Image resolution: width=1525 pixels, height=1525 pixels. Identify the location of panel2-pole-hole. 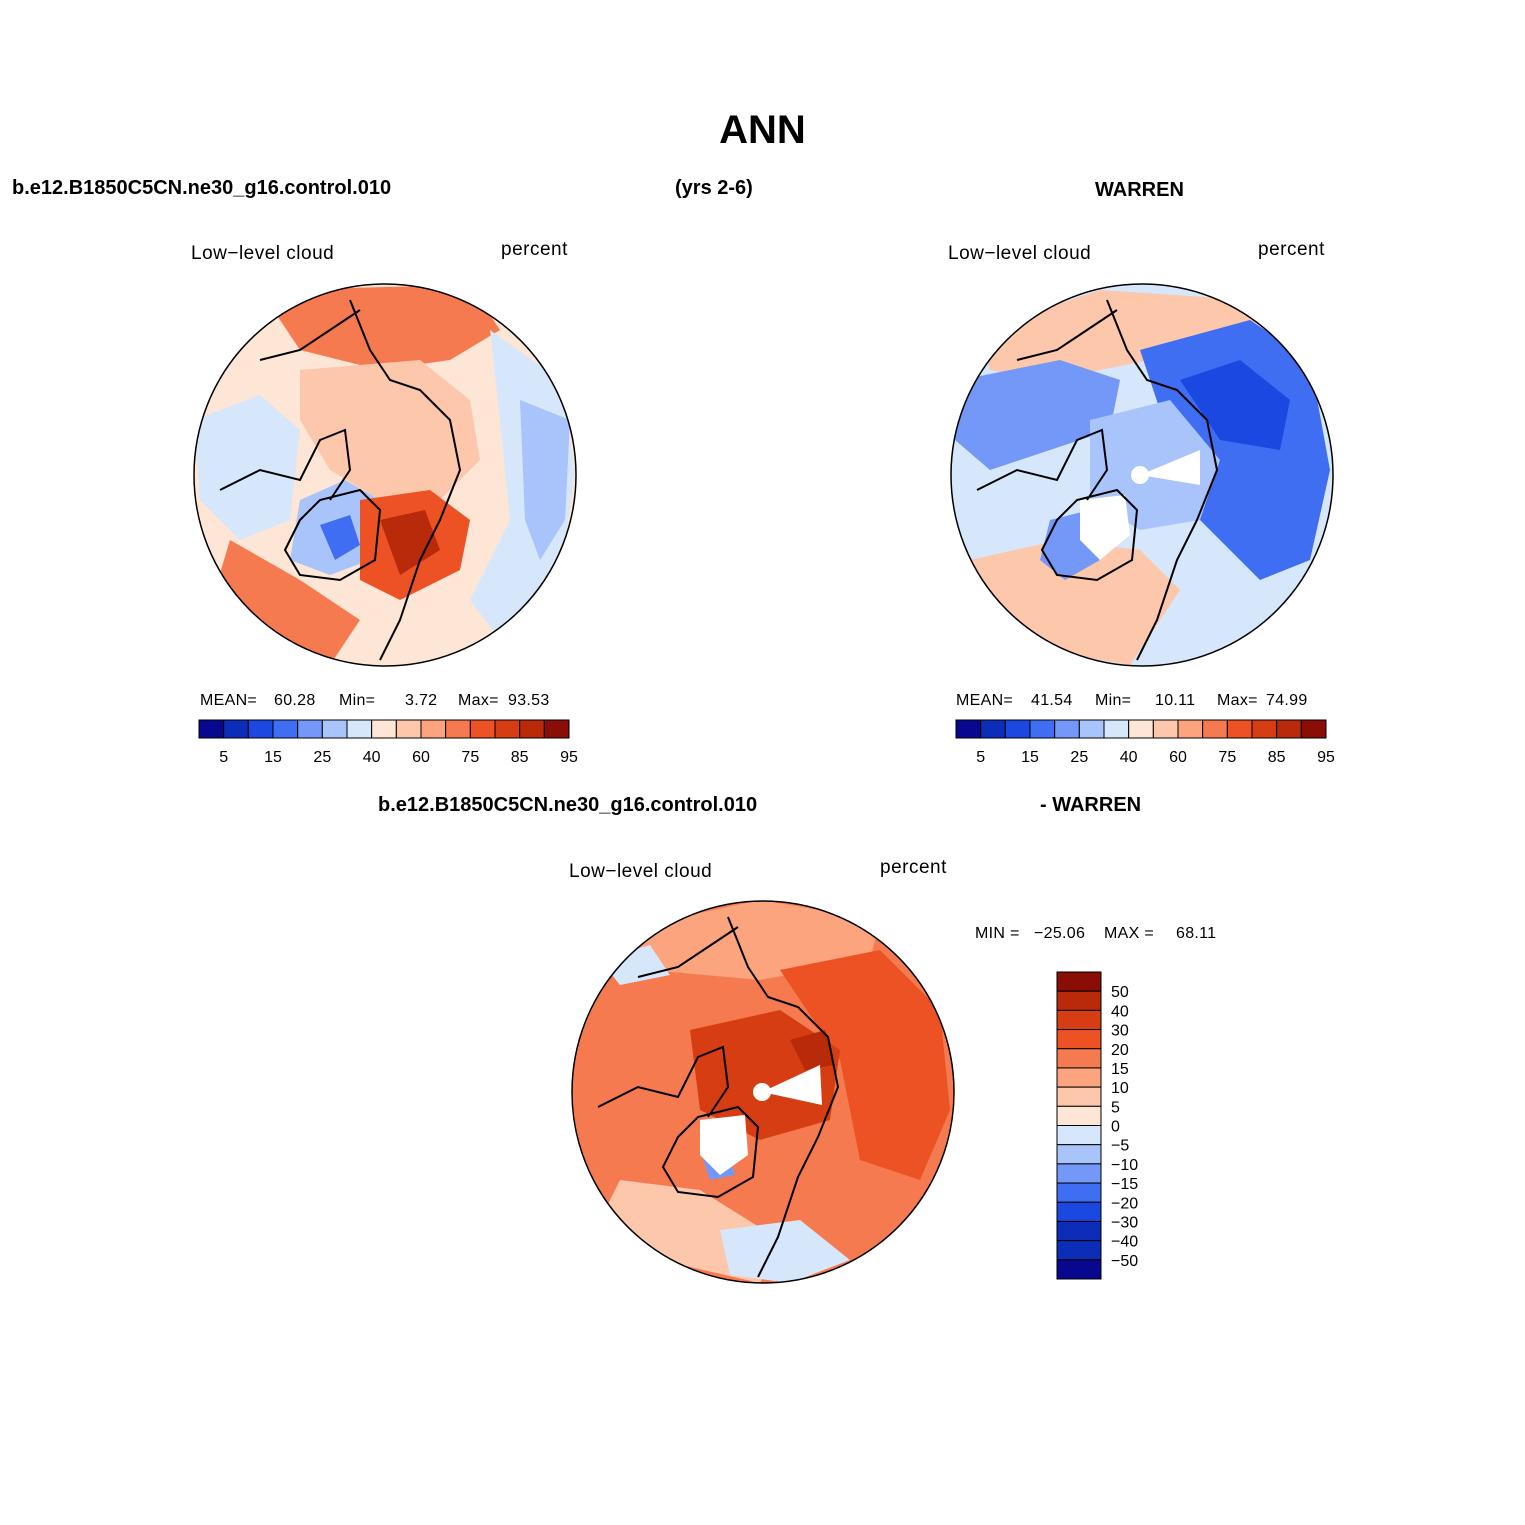
(1140, 475).